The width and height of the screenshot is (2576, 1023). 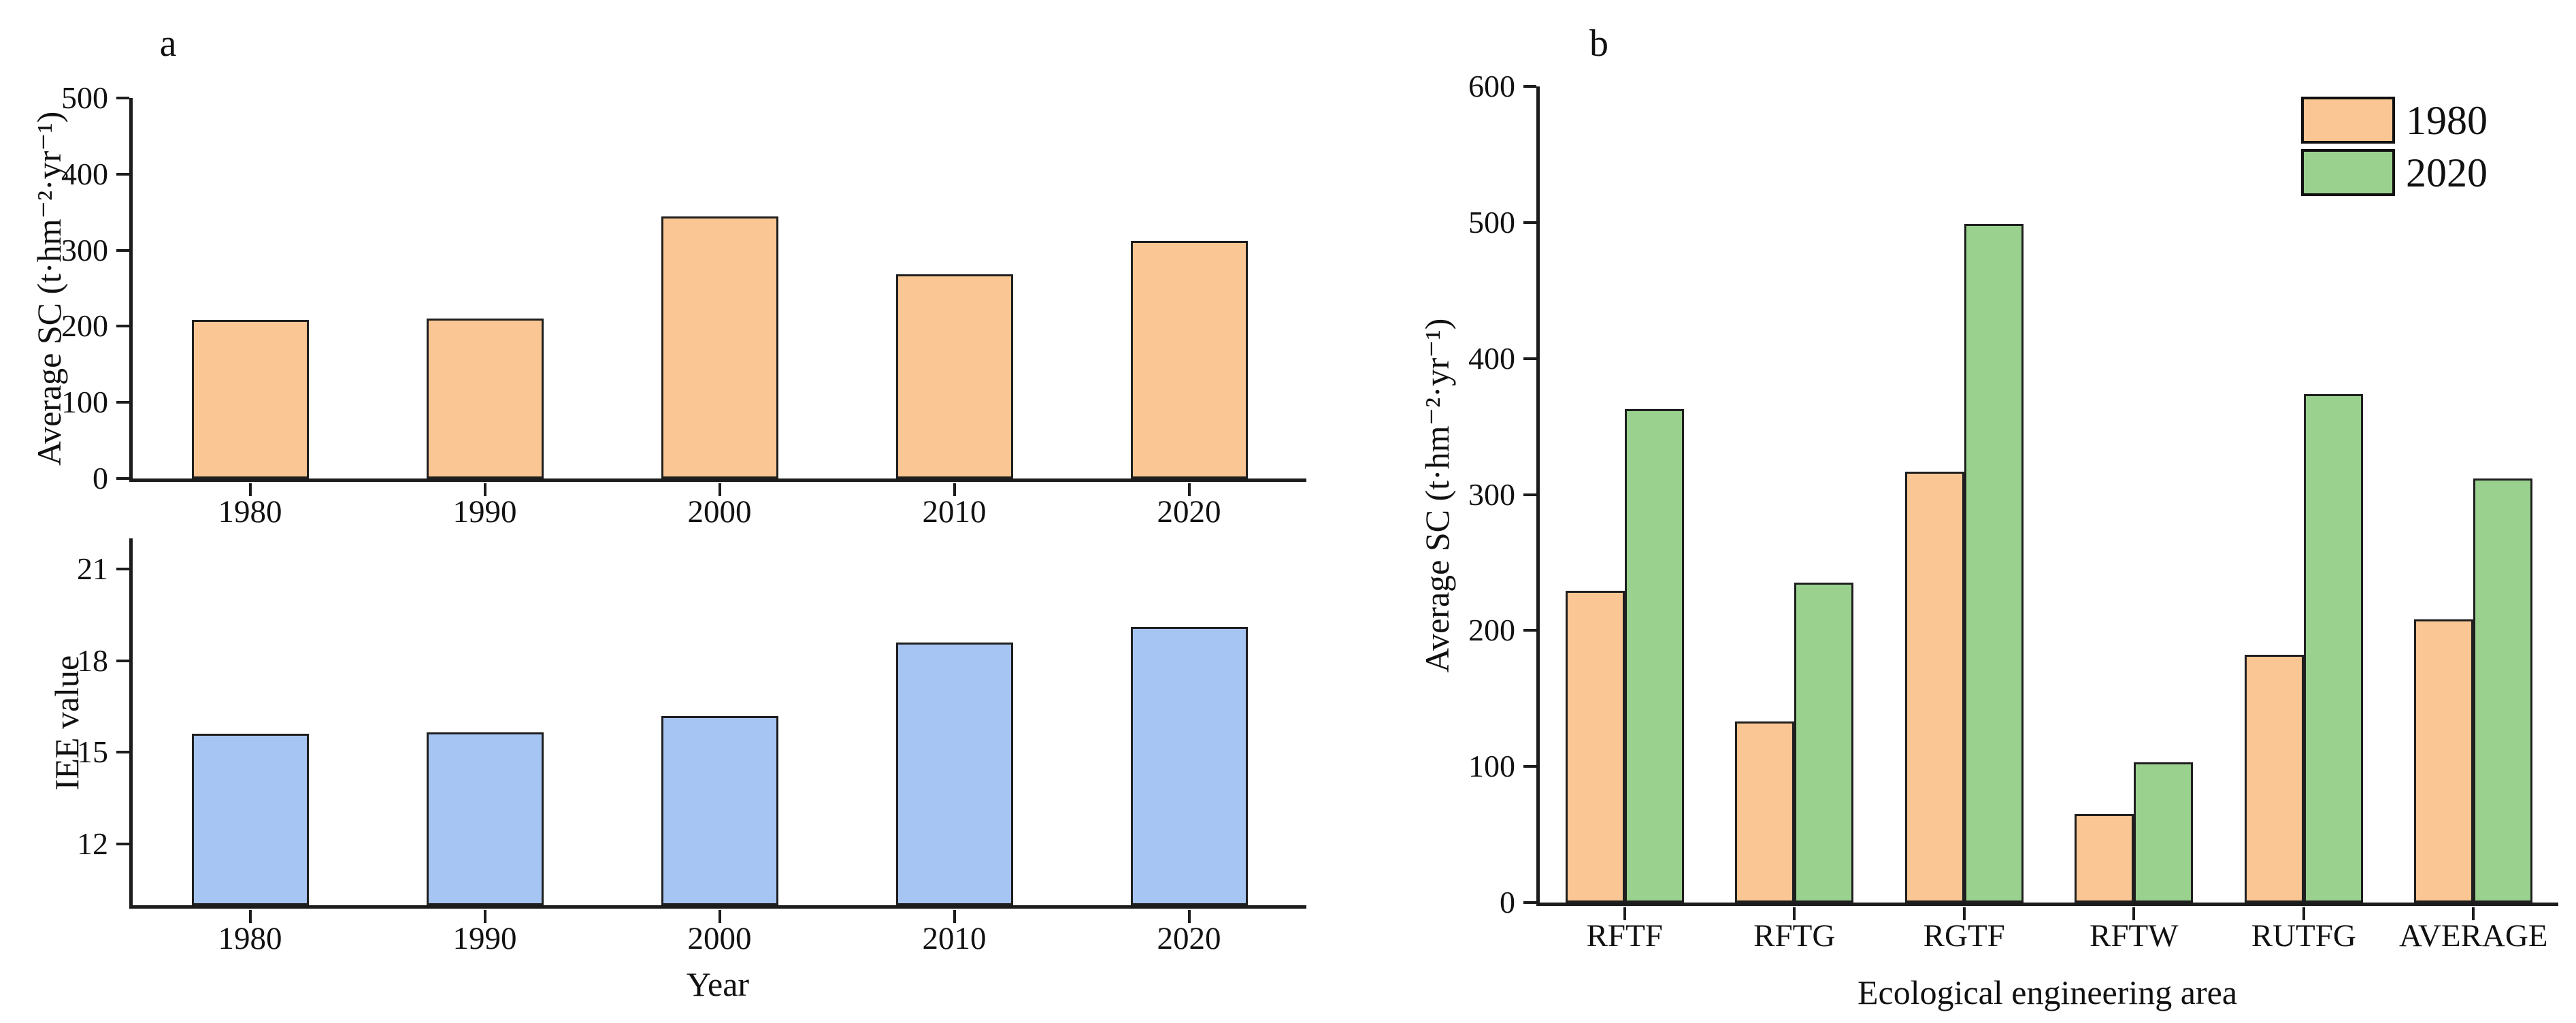 I want to click on legend-entry: 1980, so click(x=2394, y=120).